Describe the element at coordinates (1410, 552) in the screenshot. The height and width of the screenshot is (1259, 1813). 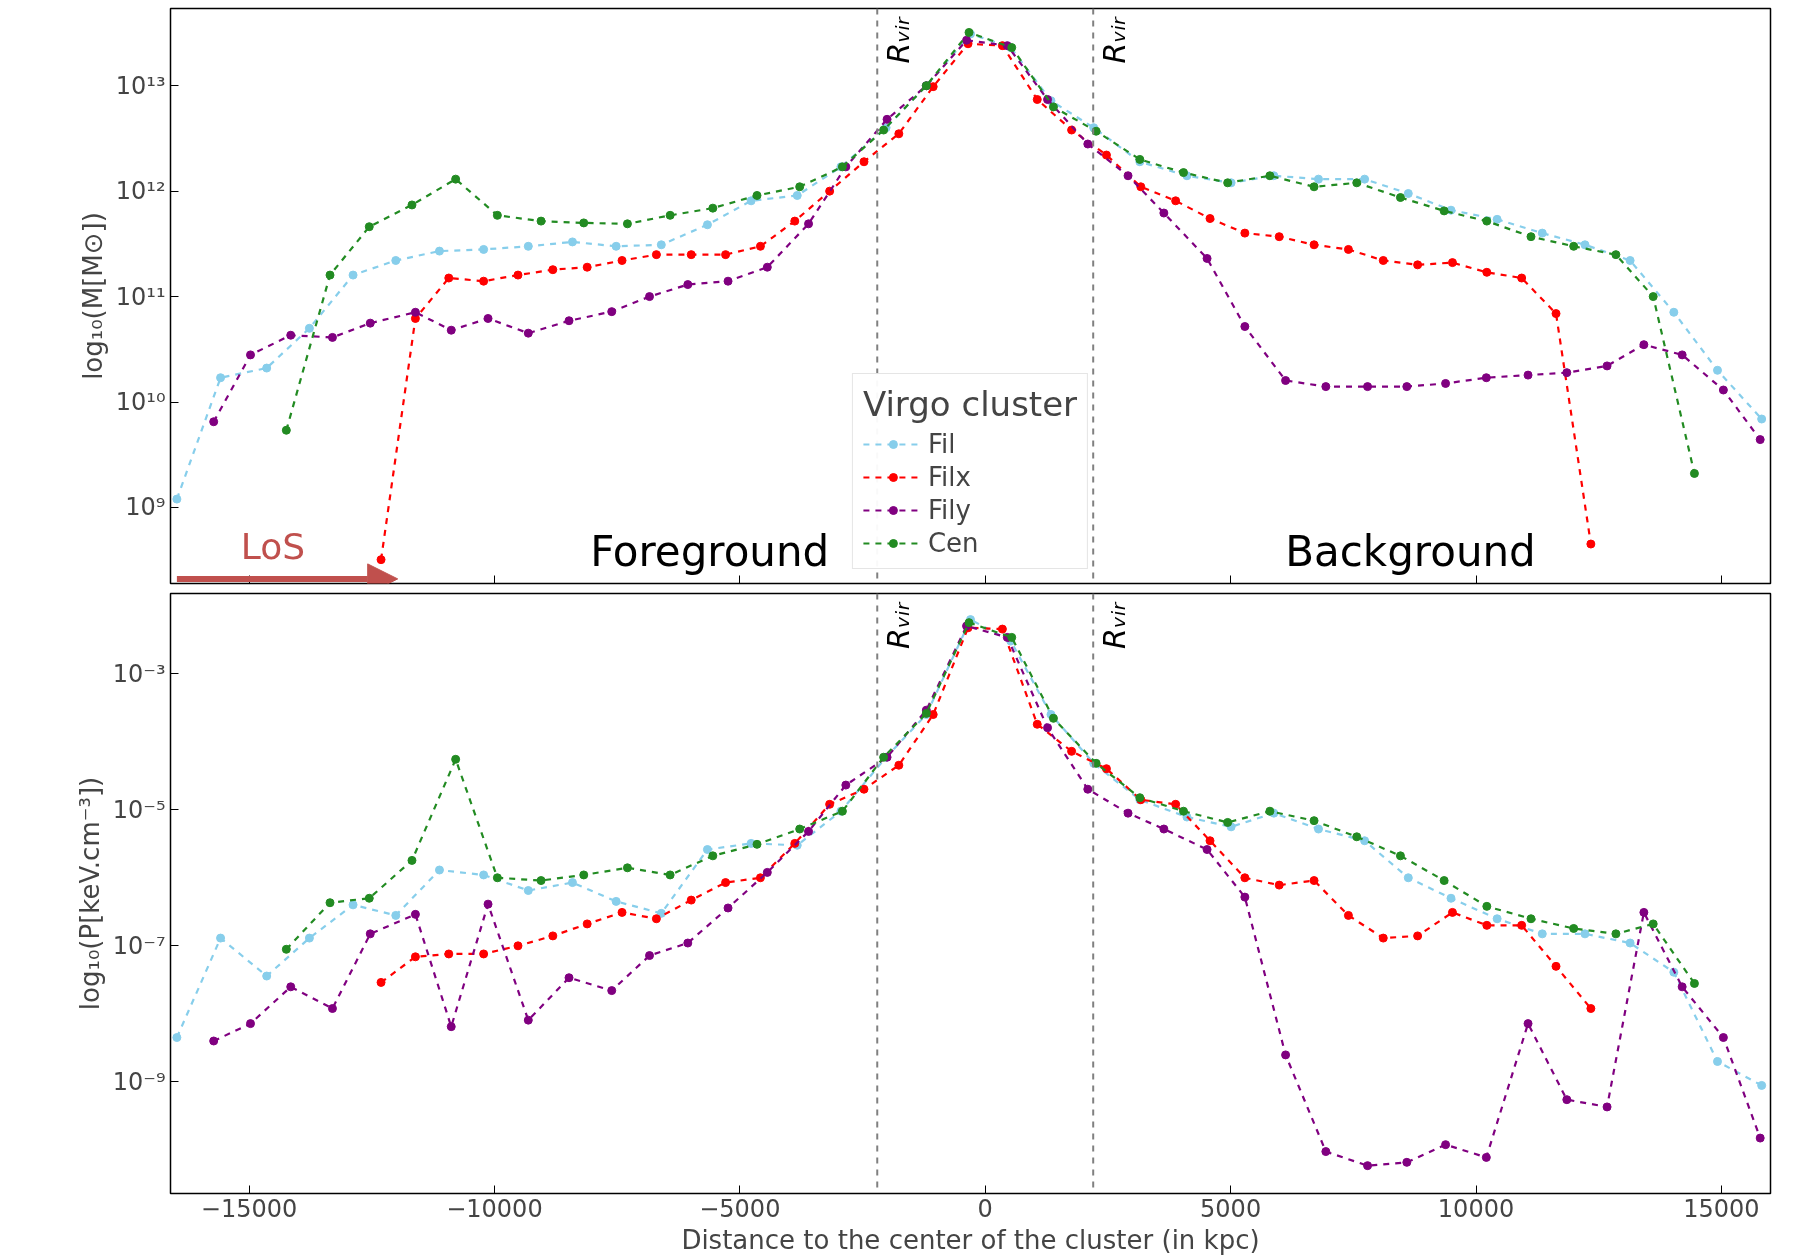
I see `annotation: Background` at that location.